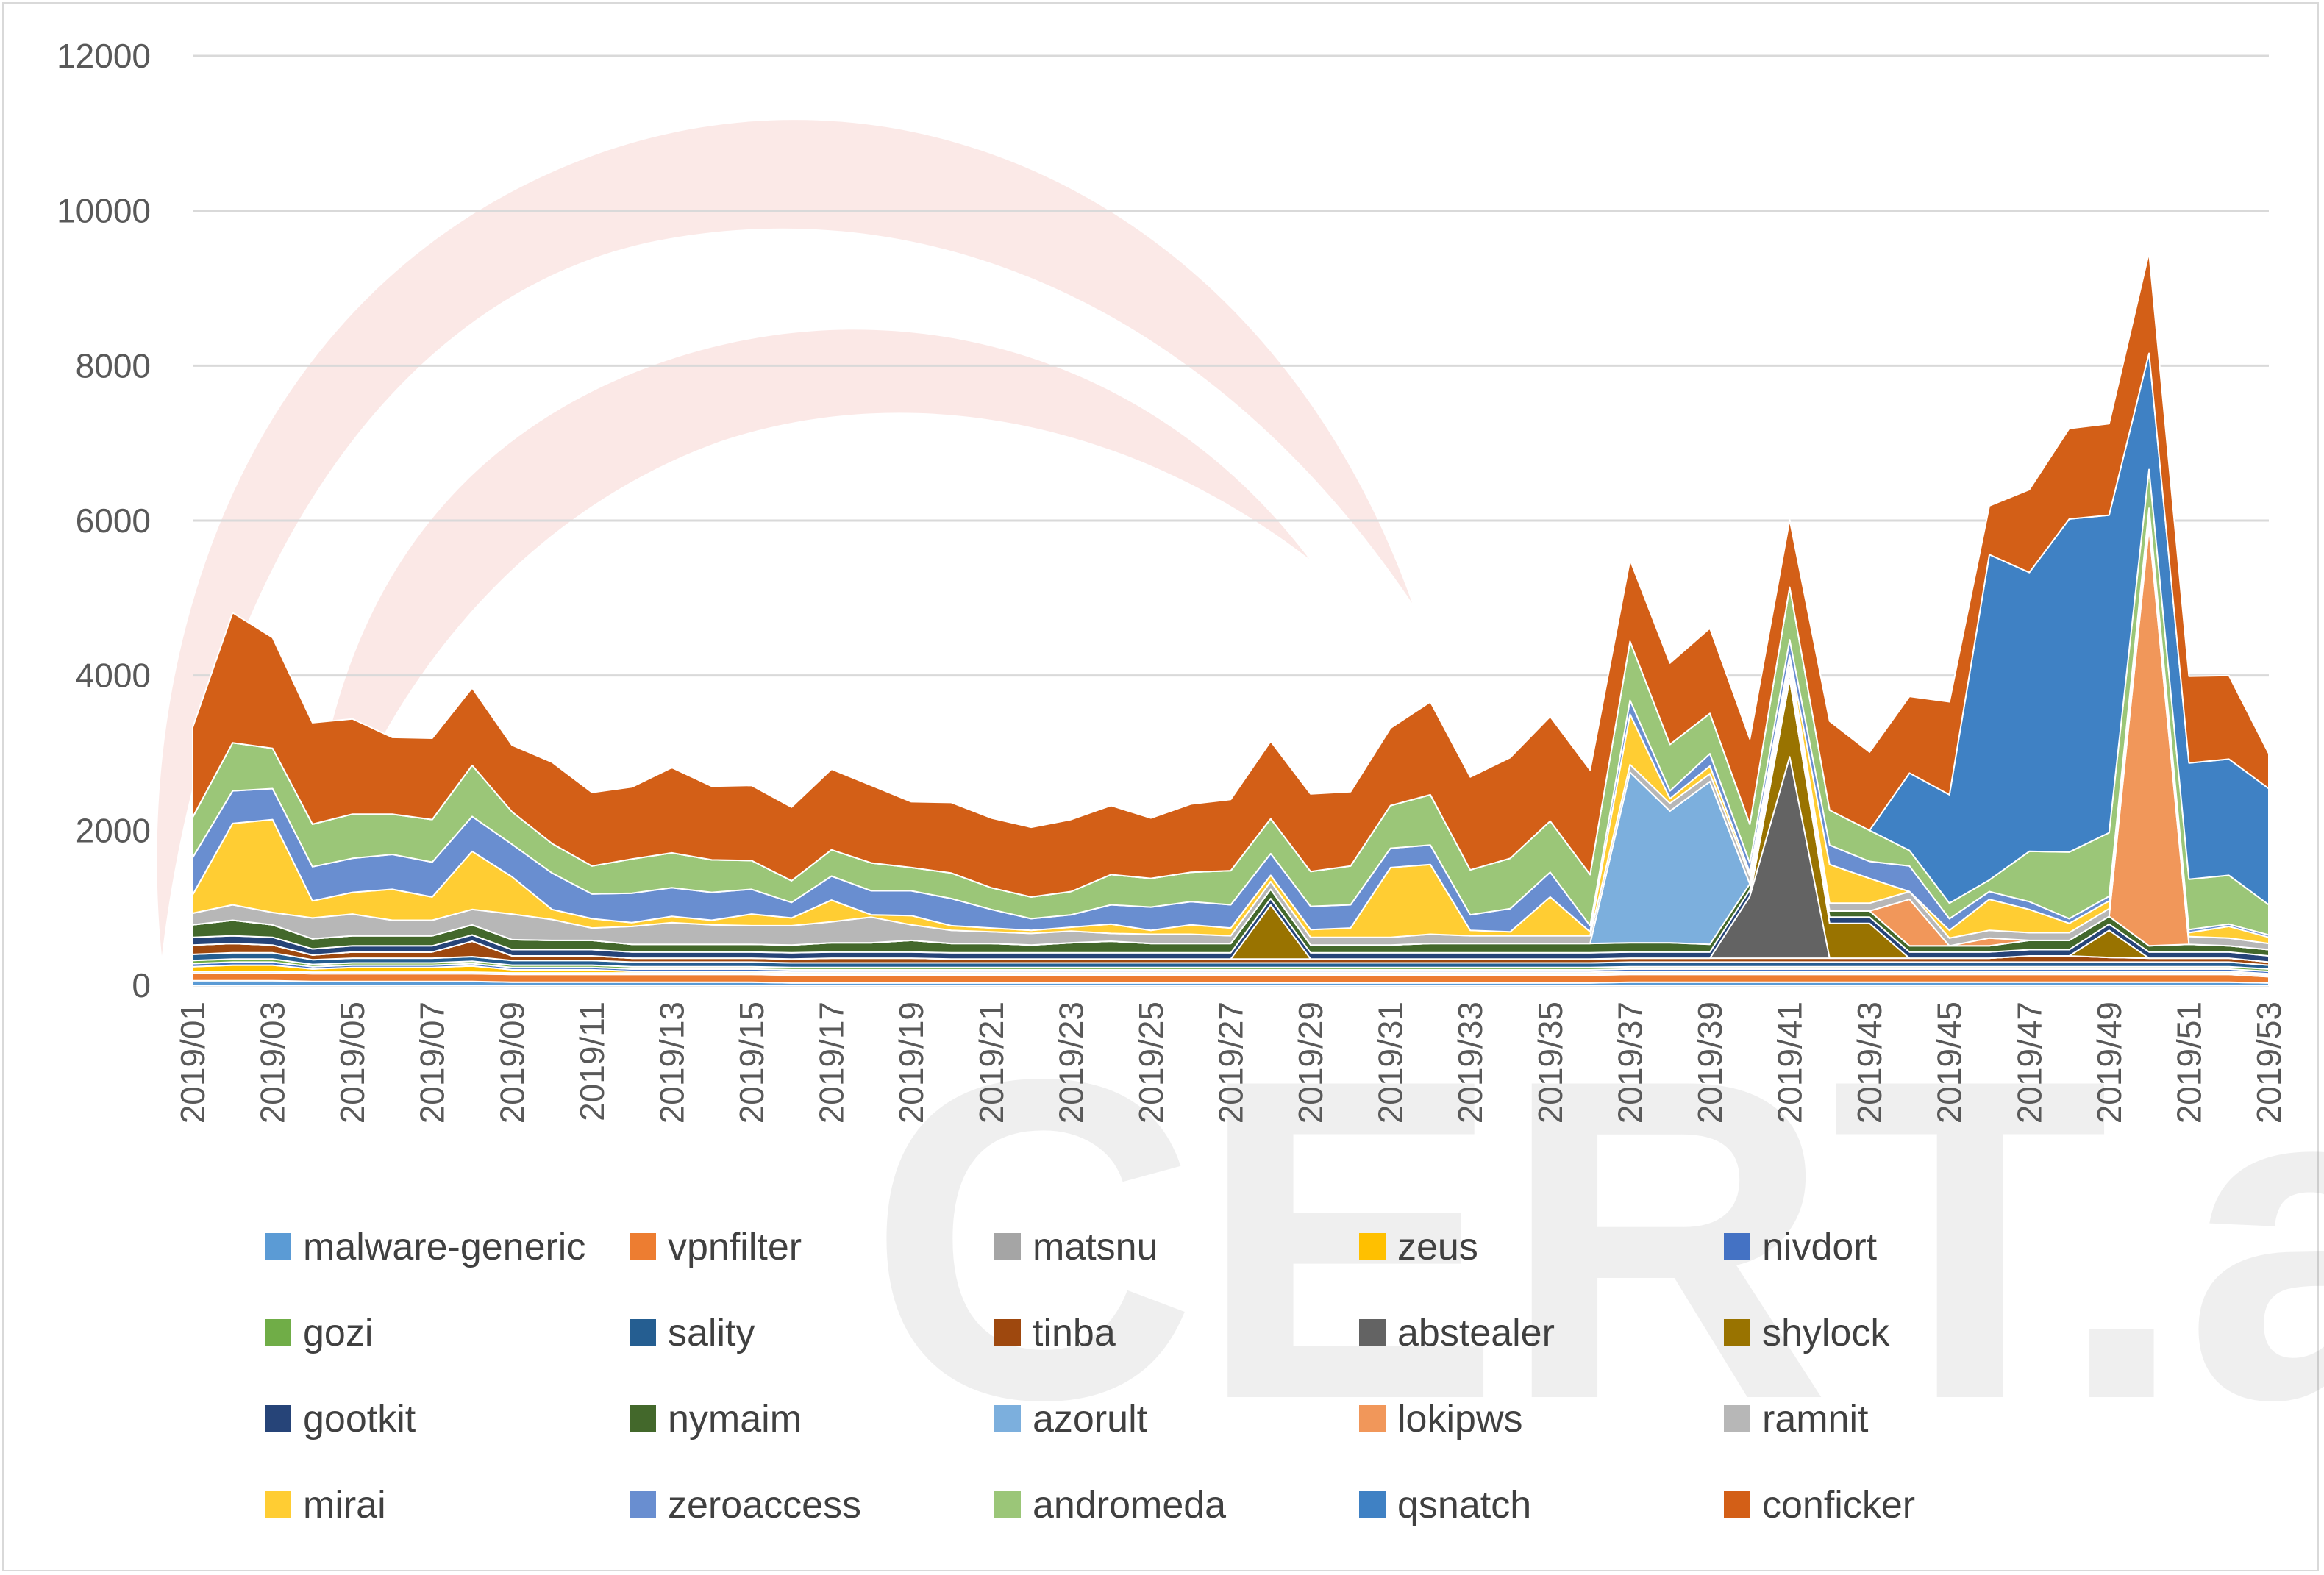  I want to click on legend-item-andromeda: andromeda, so click(1110, 1505).